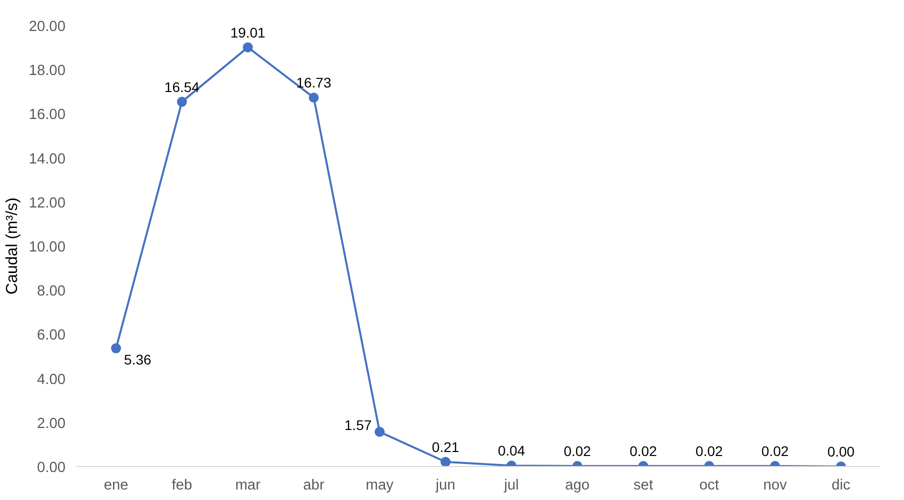  Describe the element at coordinates (511, 486) in the screenshot. I see `x-tick-label: jul` at that location.